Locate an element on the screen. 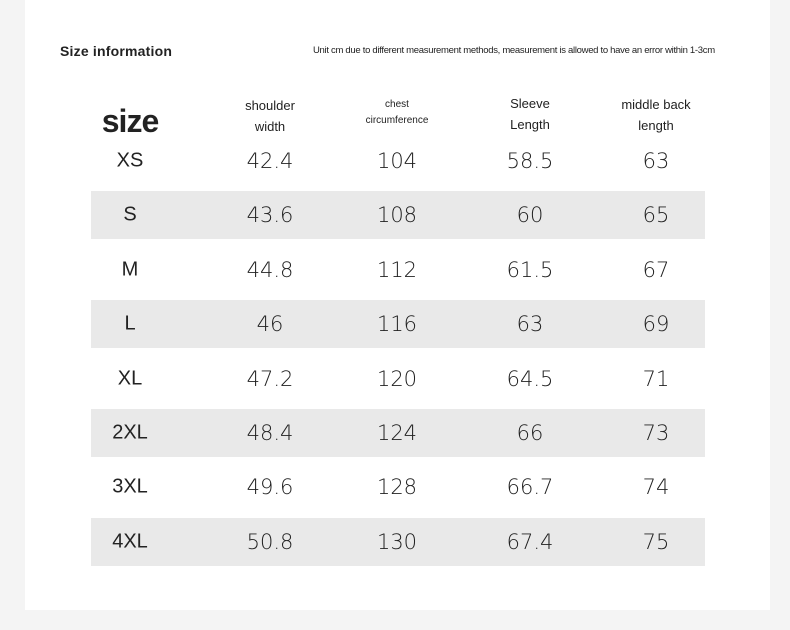 Image resolution: width=790 pixels, height=630 pixels. measurement: 74 is located at coordinates (656, 487).